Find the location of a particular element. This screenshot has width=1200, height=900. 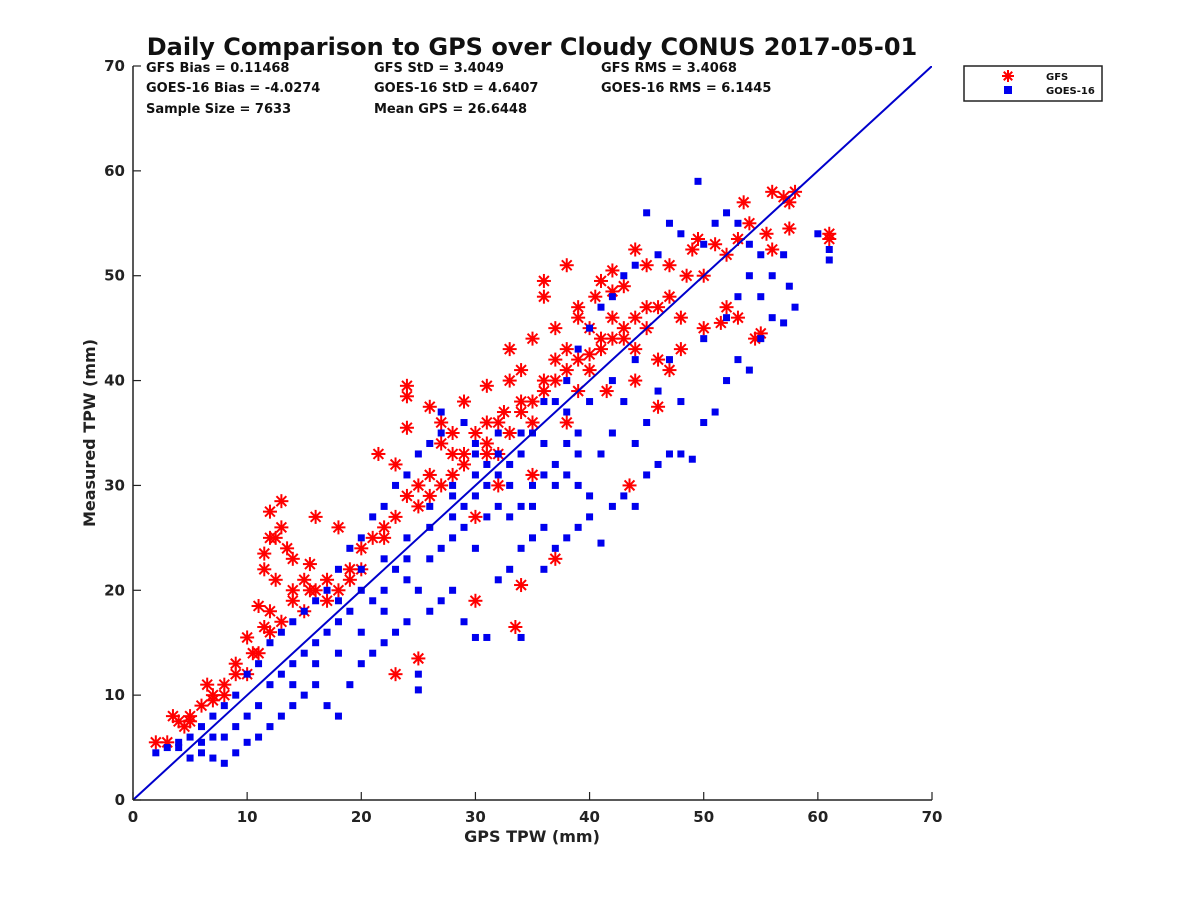

x-tick-label: 60 is located at coordinates (817, 817).